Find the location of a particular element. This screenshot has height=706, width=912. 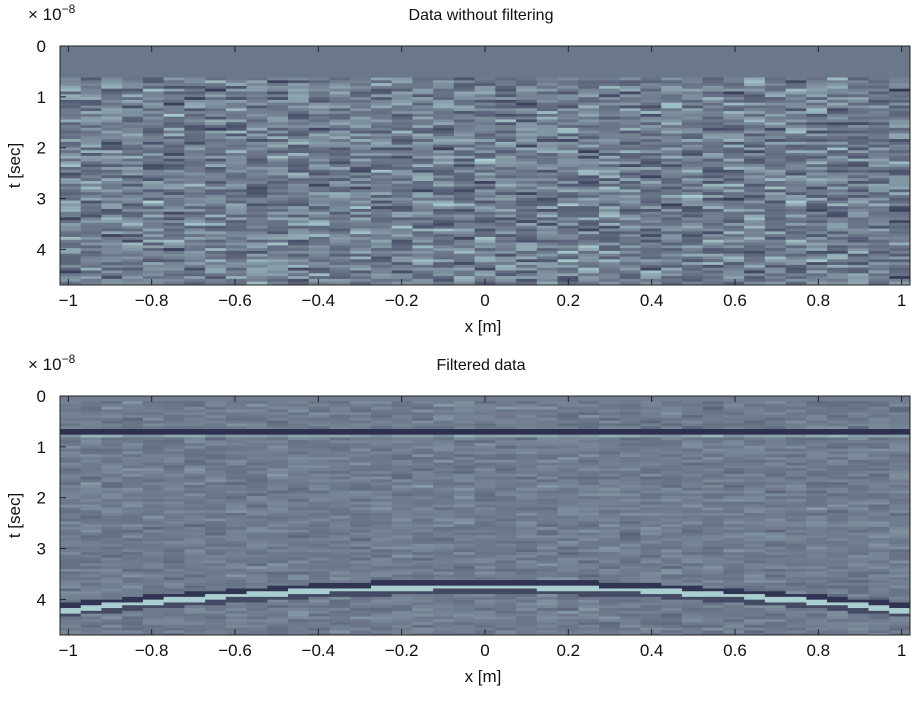

y-multiplier-base: × 10 is located at coordinates (45, 14).